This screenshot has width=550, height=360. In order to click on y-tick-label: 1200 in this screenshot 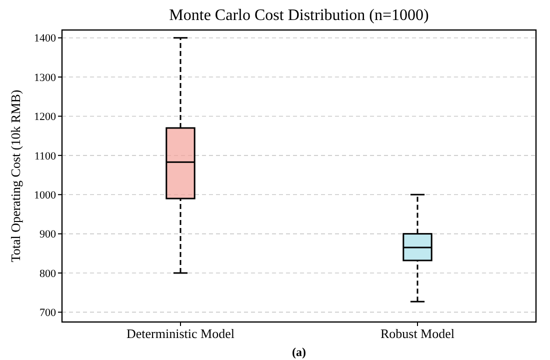, I will do `click(45, 117)`.